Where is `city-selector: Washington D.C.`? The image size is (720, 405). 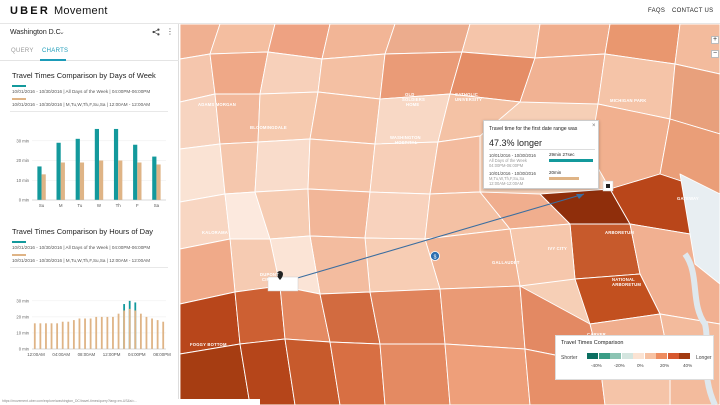
city-selector: Washington D.C. is located at coordinates (36, 32).